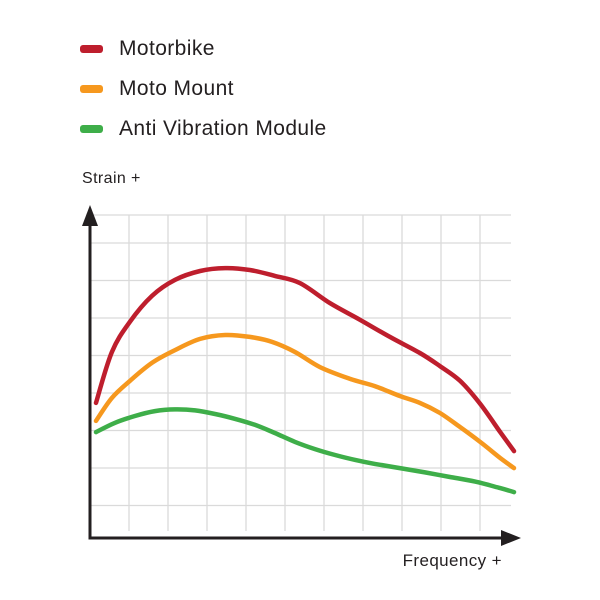 The image size is (600, 600). I want to click on anti-vibration-module-curve, so click(305, 451).